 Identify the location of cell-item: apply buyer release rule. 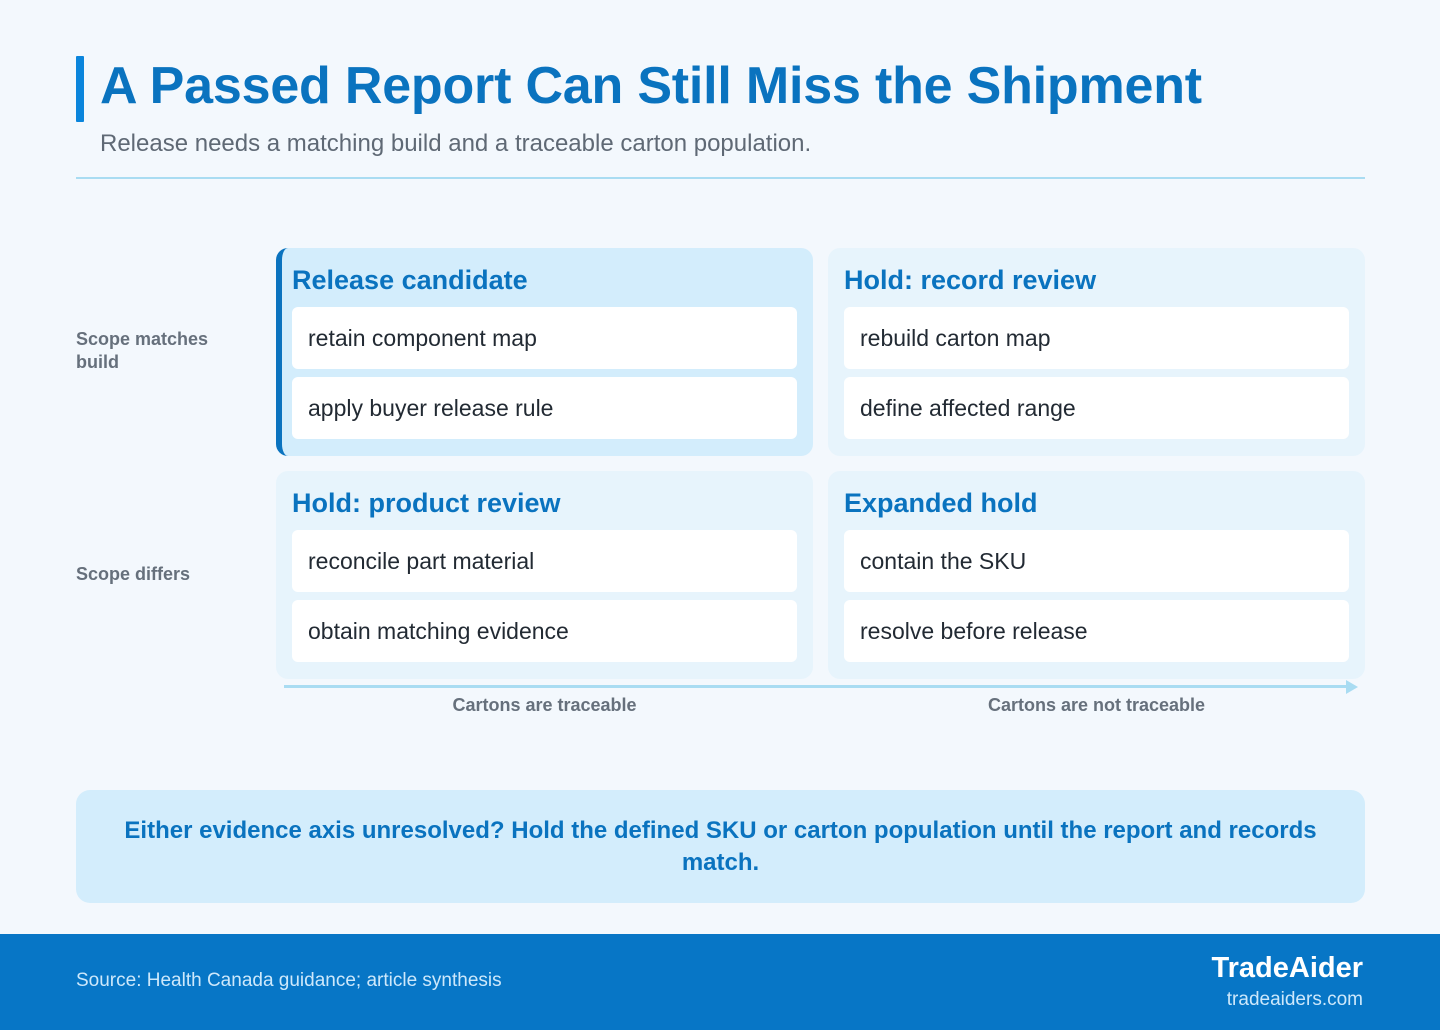
(544, 408).